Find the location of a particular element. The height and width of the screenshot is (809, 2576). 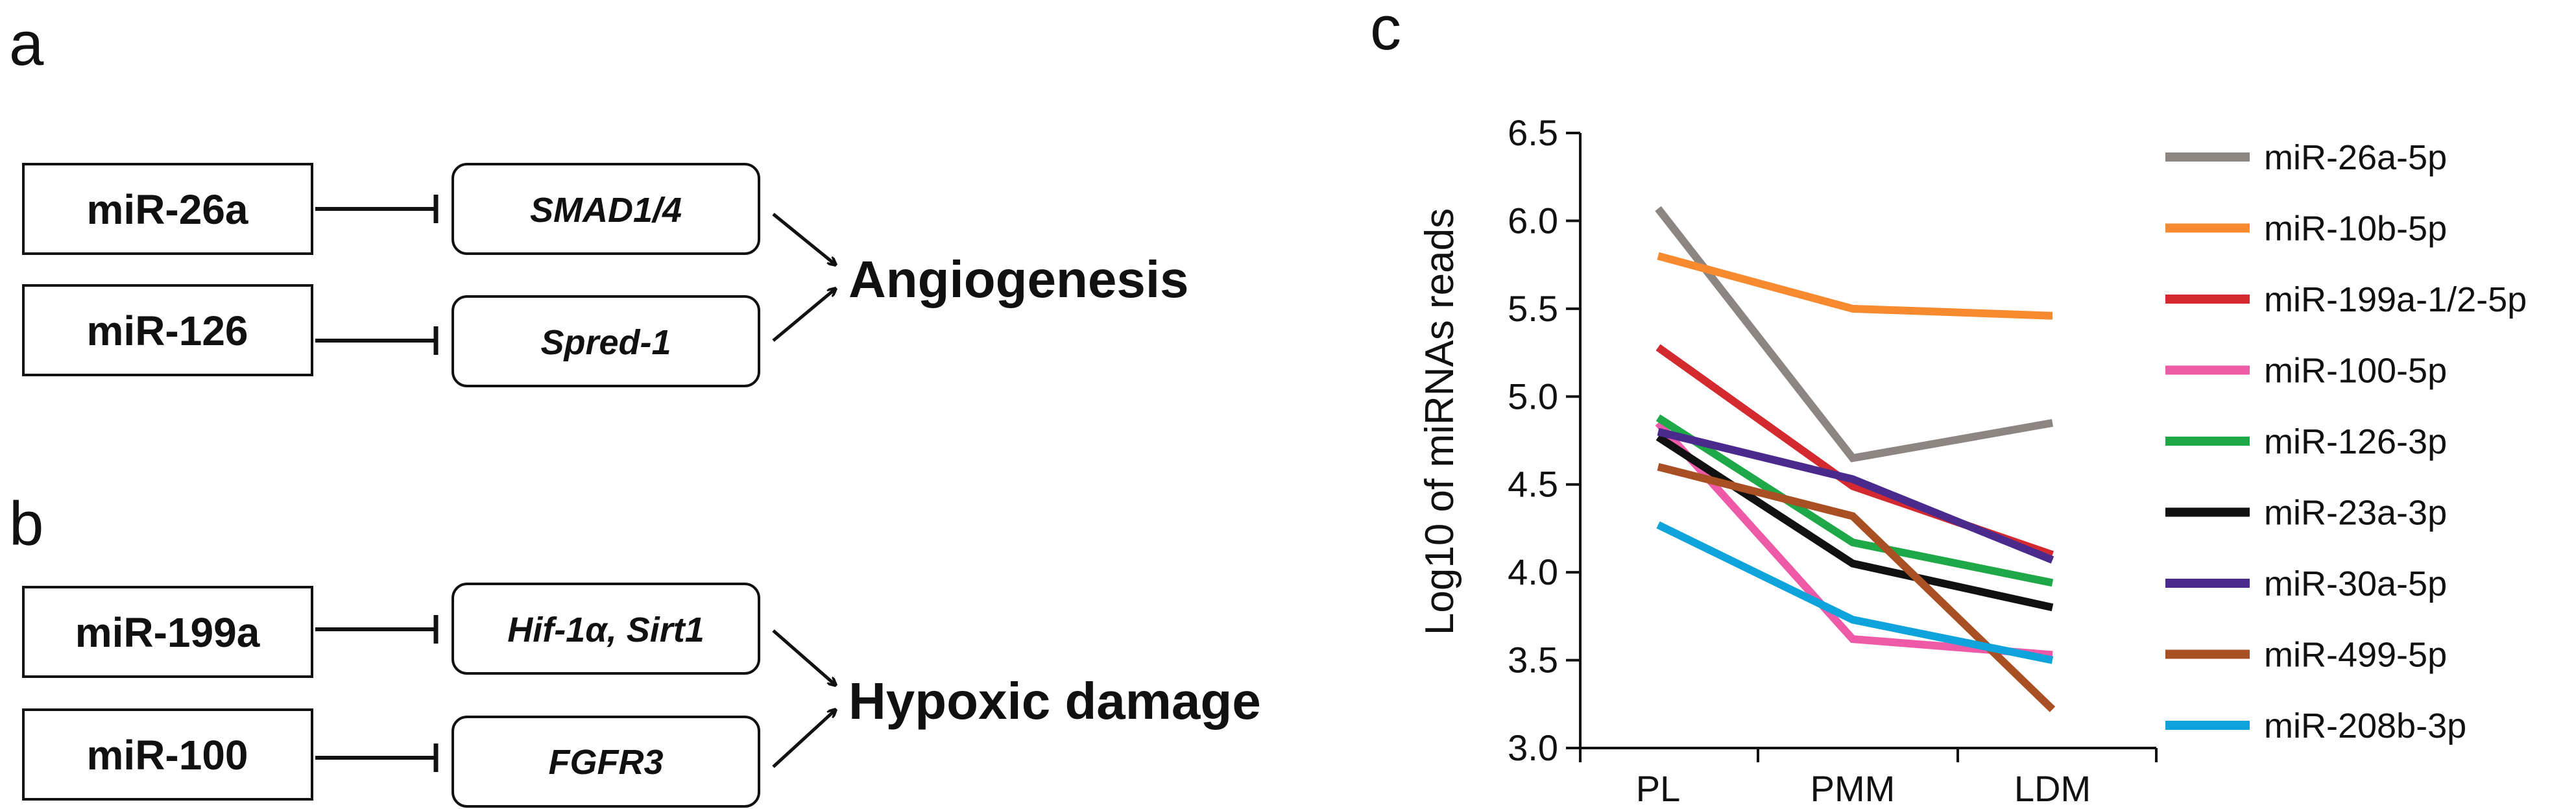

panel-a-row-1: miR-26a SMAD1/4 is located at coordinates (391, 209).